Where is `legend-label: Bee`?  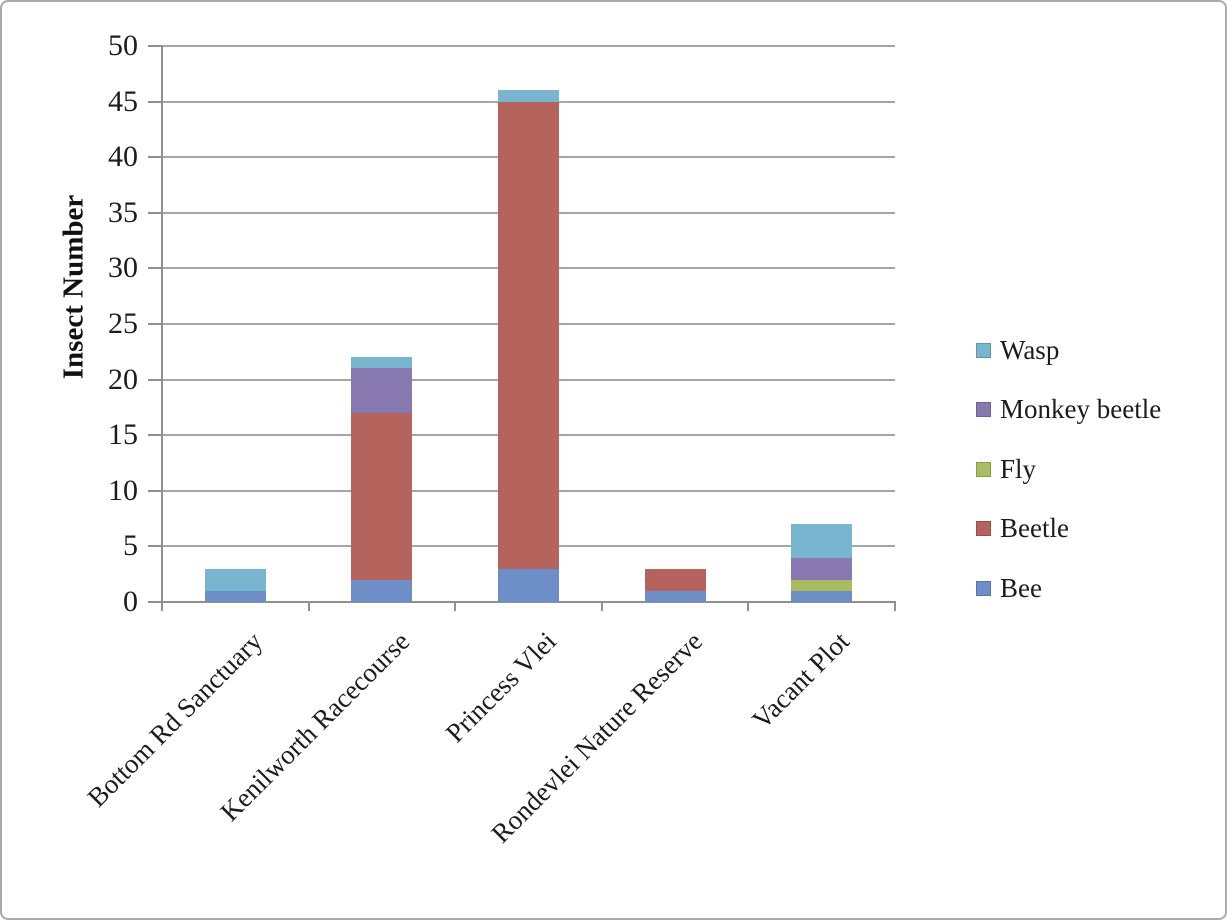 legend-label: Bee is located at coordinates (1021, 587).